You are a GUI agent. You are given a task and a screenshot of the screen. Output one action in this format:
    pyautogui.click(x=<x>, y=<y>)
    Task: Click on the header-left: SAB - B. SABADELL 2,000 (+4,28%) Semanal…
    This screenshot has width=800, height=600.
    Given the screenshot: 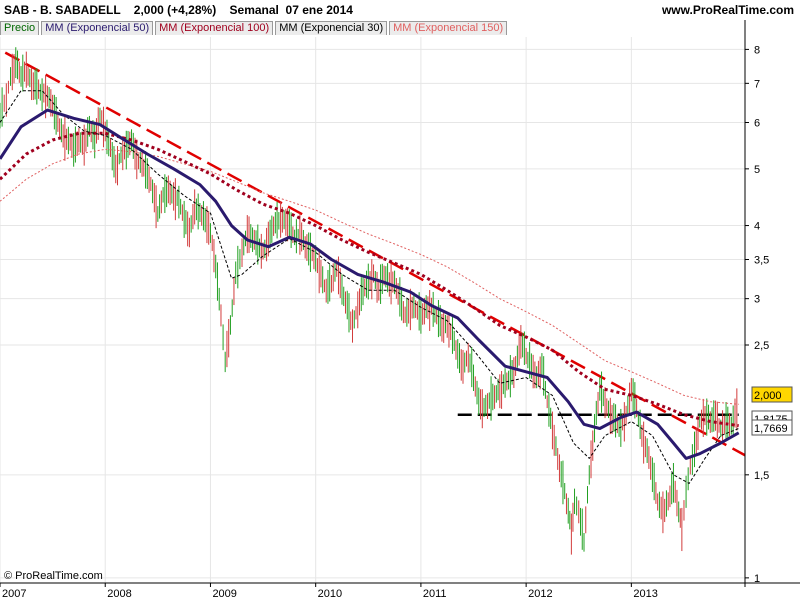 What is the action you would take?
    pyautogui.click(x=178, y=10)
    